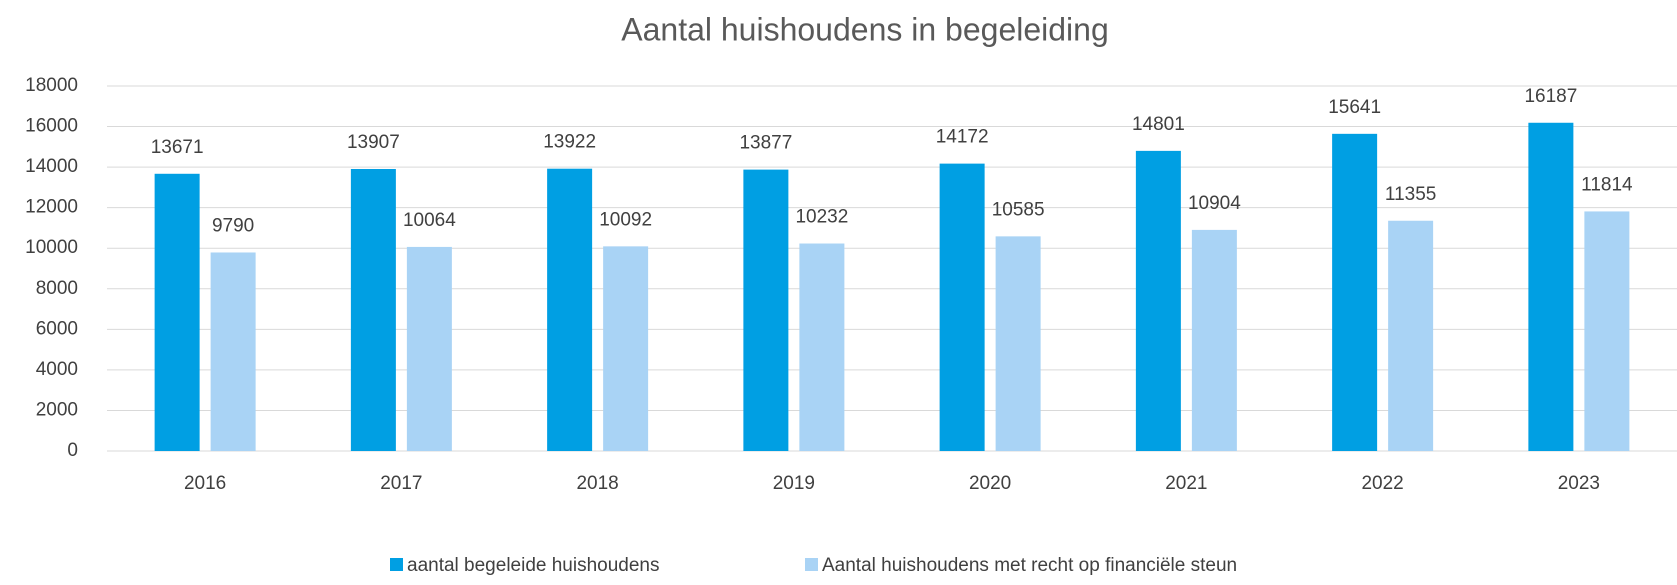 Image resolution: width=1677 pixels, height=585 pixels. Describe the element at coordinates (1158, 124) in the screenshot. I see `data-label: 14801` at that location.